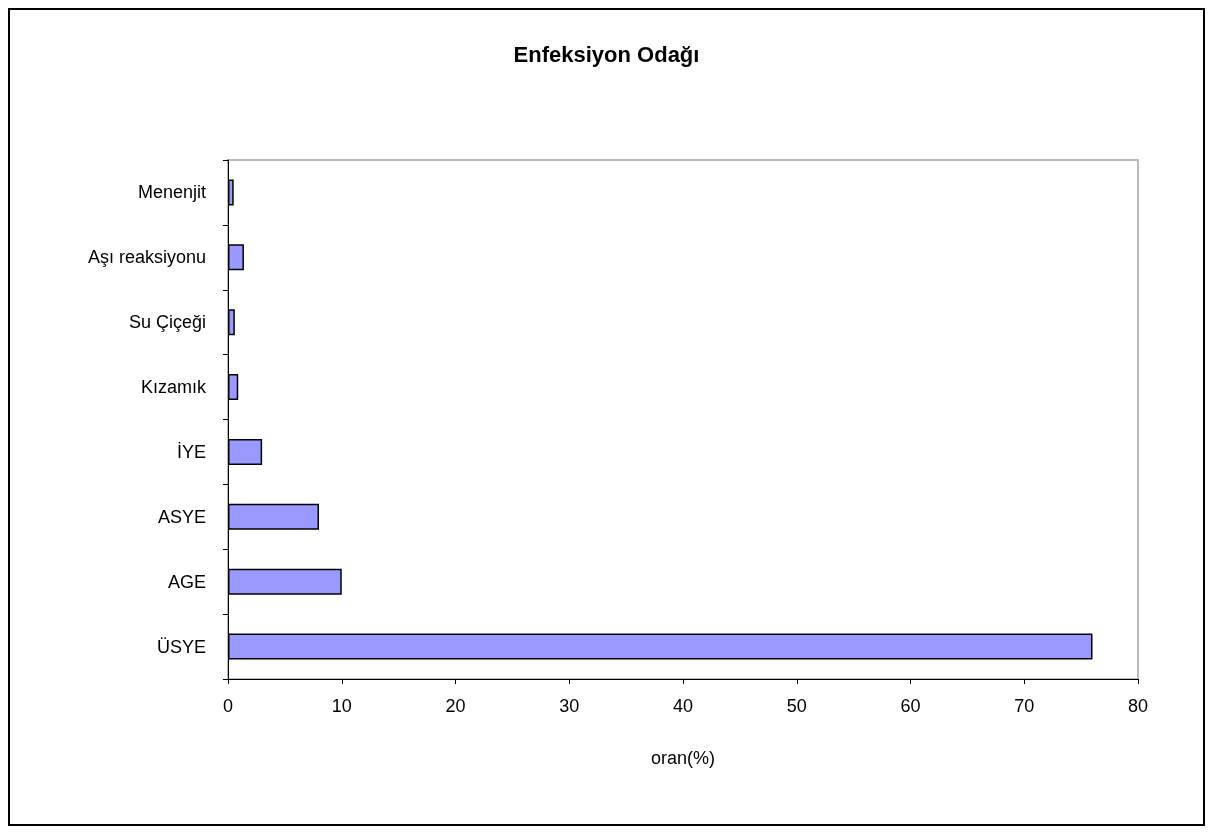  What do you see at coordinates (181, 646) in the screenshot?
I see `y-tick-label: ÜSYE` at bounding box center [181, 646].